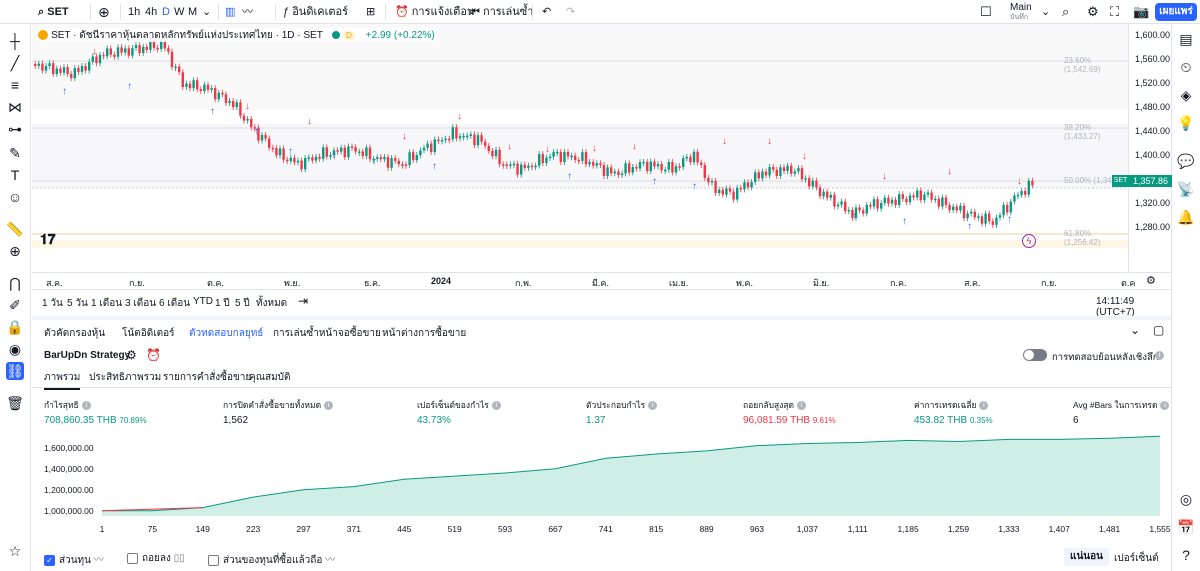 This screenshot has width=1200, height=571. What do you see at coordinates (271, 559) in the screenshot?
I see `buy-hold-checkbox: ส่วนของทุนที่ซื้อแล้วถือ 〰` at bounding box center [271, 559].